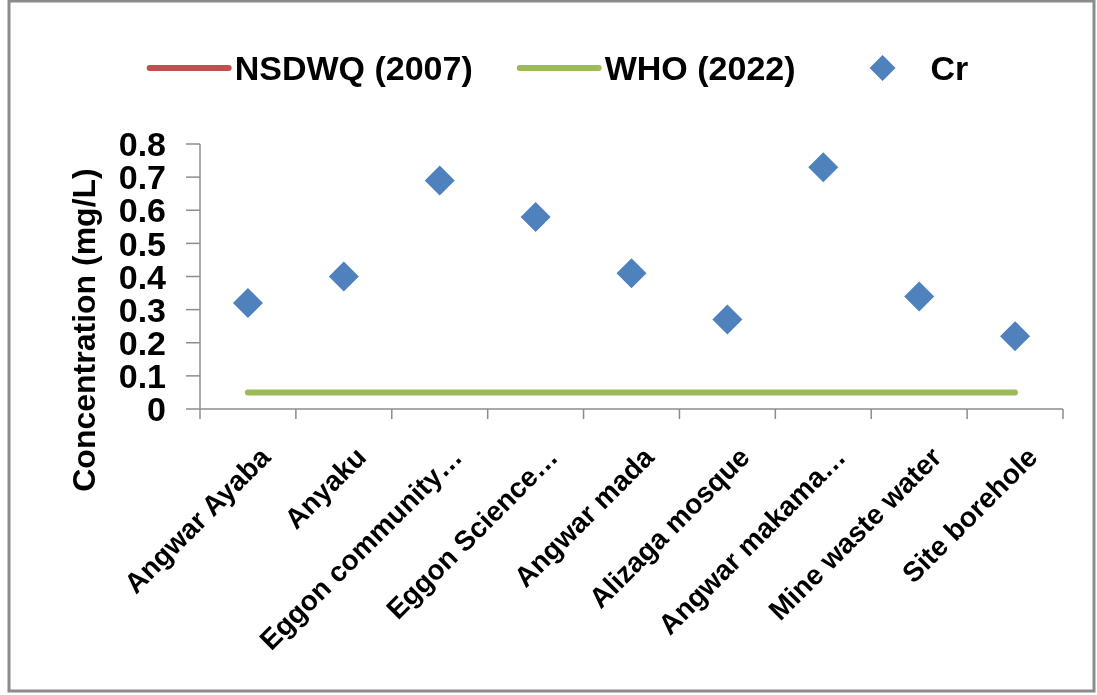 The image size is (1097, 695). Describe the element at coordinates (84, 330) in the screenshot. I see `y-axis-title: Concentration (mg/L)` at that location.